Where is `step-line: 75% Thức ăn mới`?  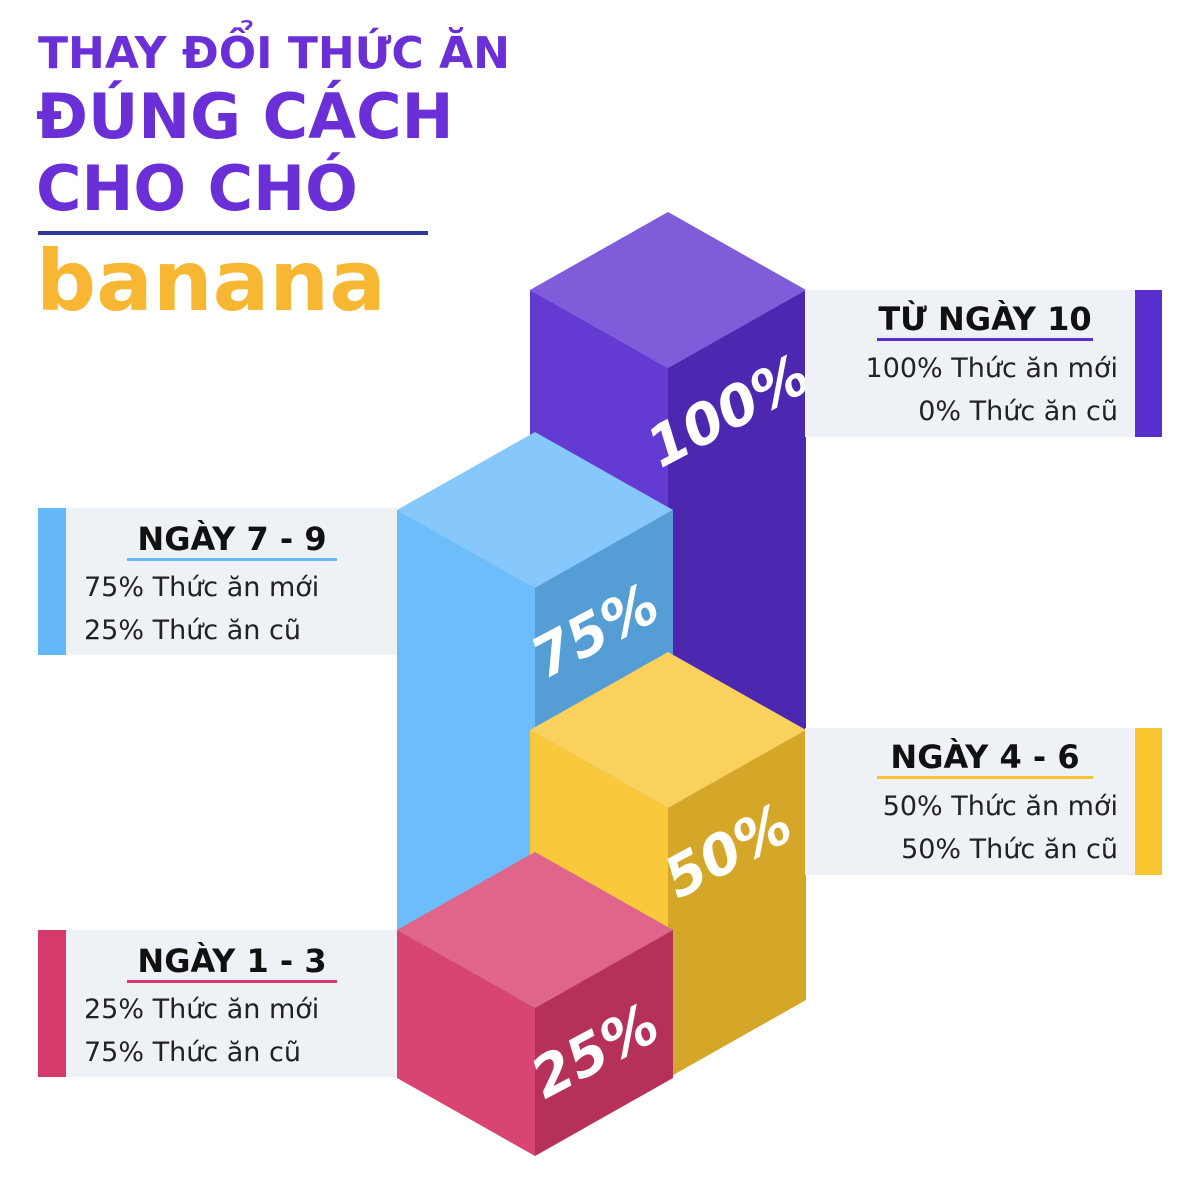
step-line: 75% Thức ăn mới is located at coordinates (201, 587).